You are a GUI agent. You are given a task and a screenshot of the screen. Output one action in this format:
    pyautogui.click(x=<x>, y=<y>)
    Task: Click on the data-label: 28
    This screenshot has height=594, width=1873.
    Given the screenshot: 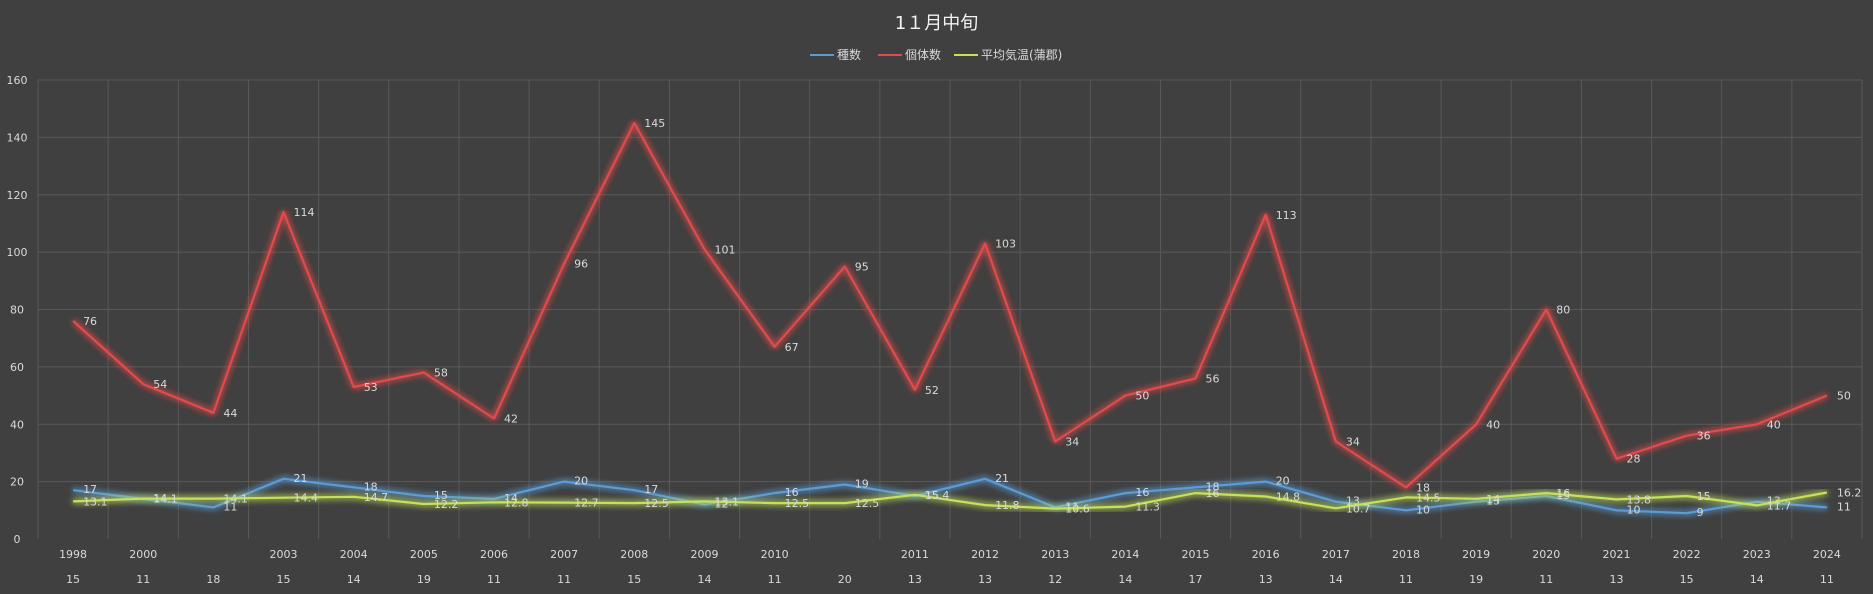 What is the action you would take?
    pyautogui.click(x=1633, y=459)
    